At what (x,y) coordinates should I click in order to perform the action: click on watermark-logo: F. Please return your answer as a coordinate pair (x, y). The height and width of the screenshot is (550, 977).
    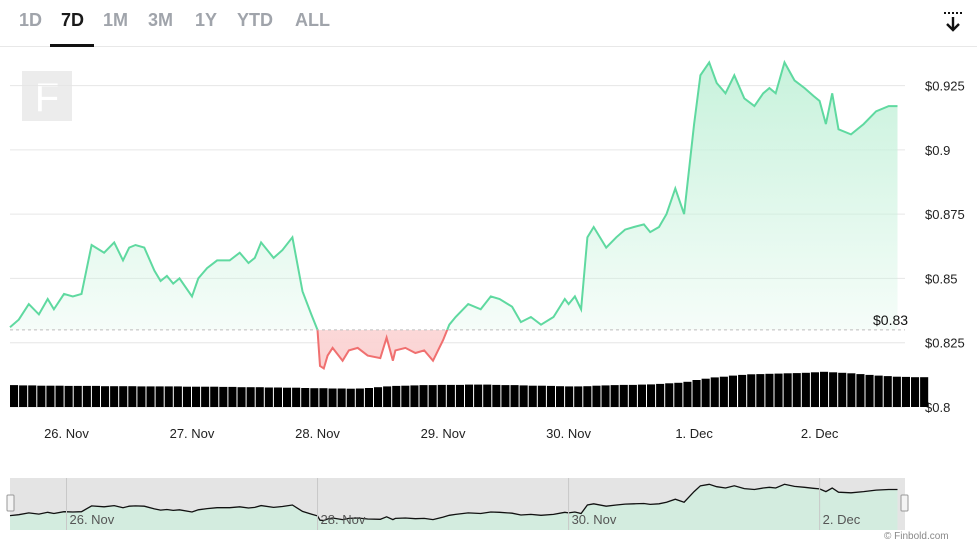
    Looking at the image, I should click on (47, 96).